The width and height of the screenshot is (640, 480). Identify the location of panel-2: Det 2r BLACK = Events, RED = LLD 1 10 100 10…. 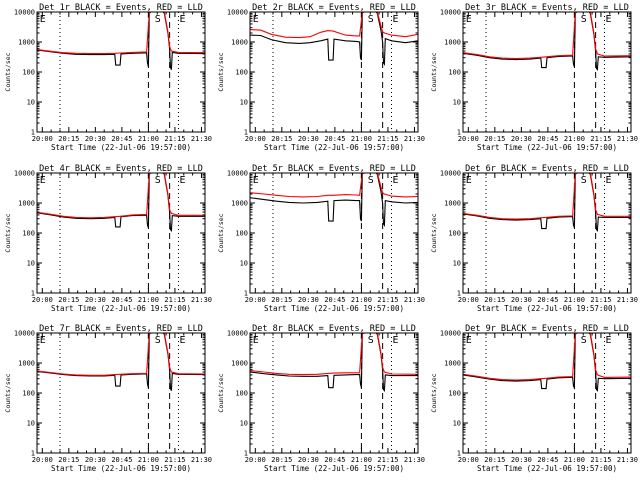
(321, 77).